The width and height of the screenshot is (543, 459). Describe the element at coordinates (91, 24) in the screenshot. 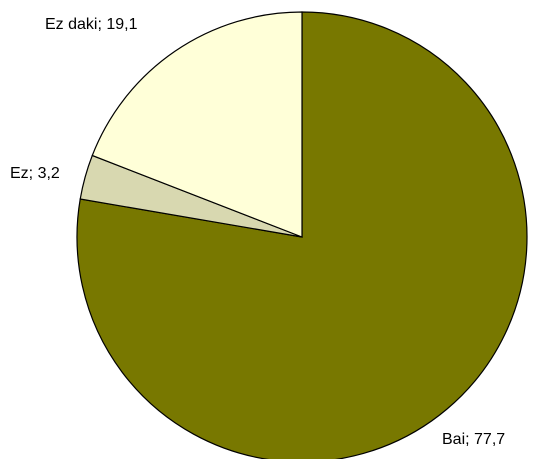

I see `pie-label-ez-daki: Ez daki; 19,1` at that location.